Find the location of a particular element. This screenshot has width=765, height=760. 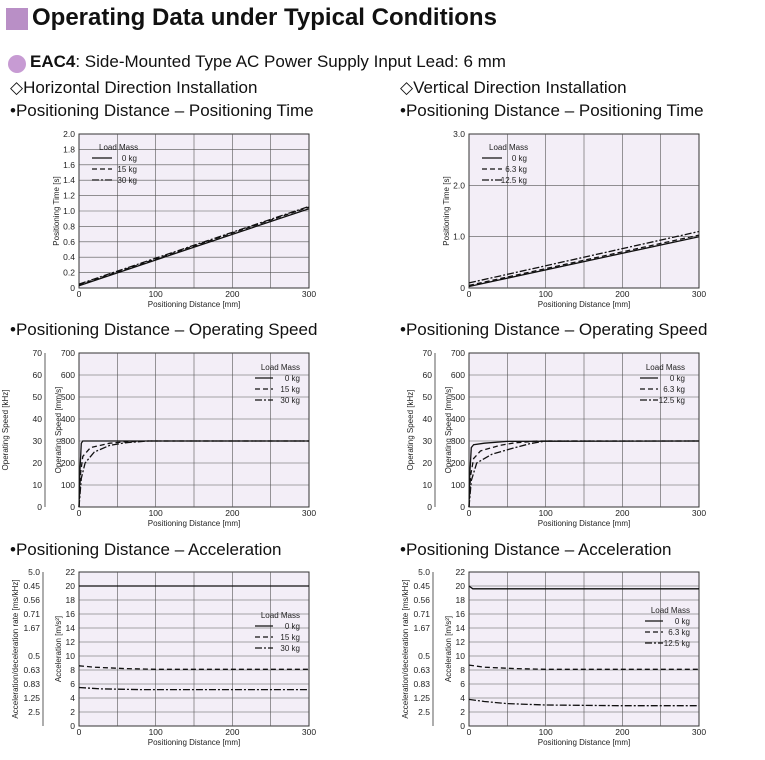

y-tick-label: 14 is located at coordinates (71, 628).